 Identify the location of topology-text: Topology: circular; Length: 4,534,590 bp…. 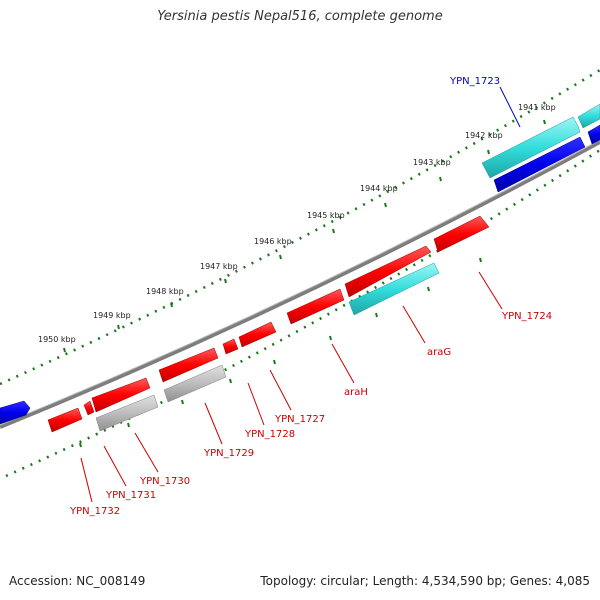
(425, 581).